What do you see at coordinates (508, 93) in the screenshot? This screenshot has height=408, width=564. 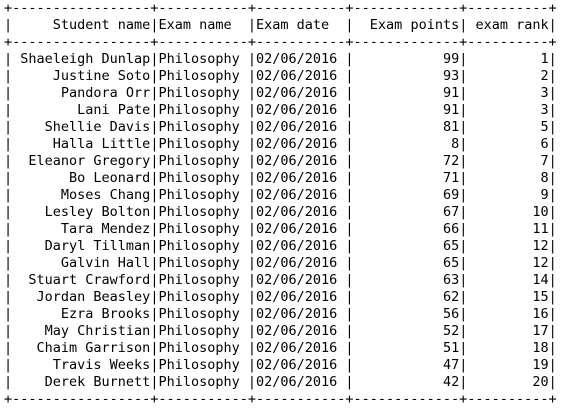 I see `cell-exam-rank: 3` at bounding box center [508, 93].